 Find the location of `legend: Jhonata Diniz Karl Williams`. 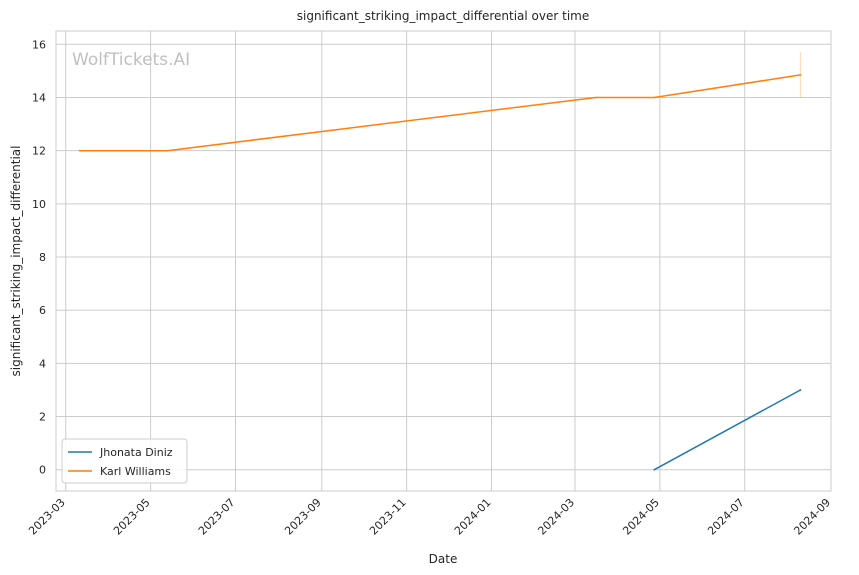

legend: Jhonata Diniz Karl Williams is located at coordinates (124, 461).